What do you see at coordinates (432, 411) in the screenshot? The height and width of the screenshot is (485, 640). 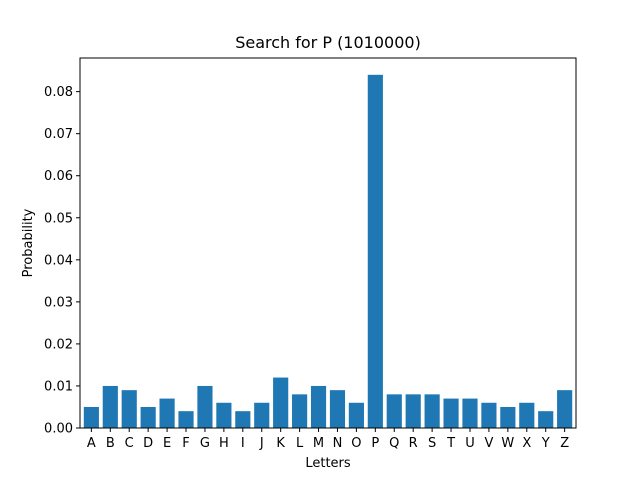 I see `bar-S` at bounding box center [432, 411].